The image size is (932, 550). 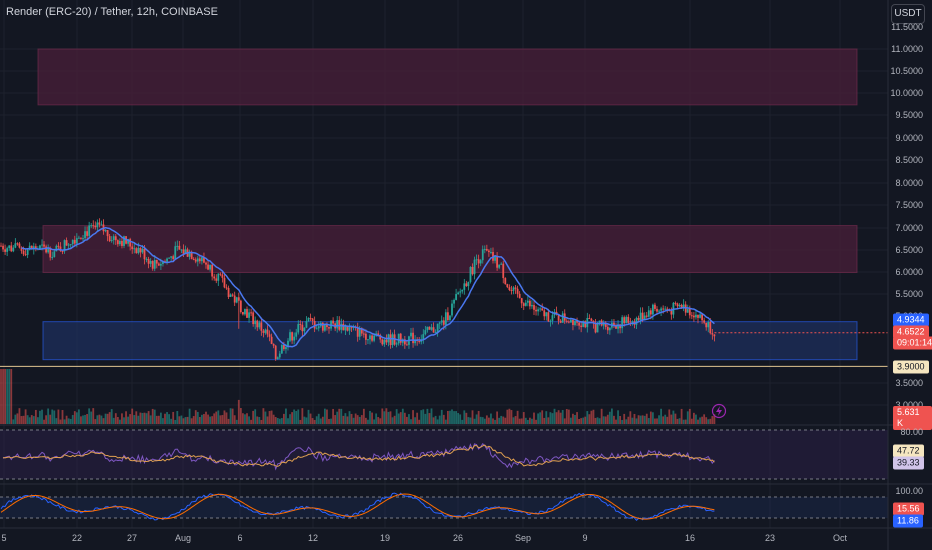 I want to click on lightning-icon, so click(x=719, y=411).